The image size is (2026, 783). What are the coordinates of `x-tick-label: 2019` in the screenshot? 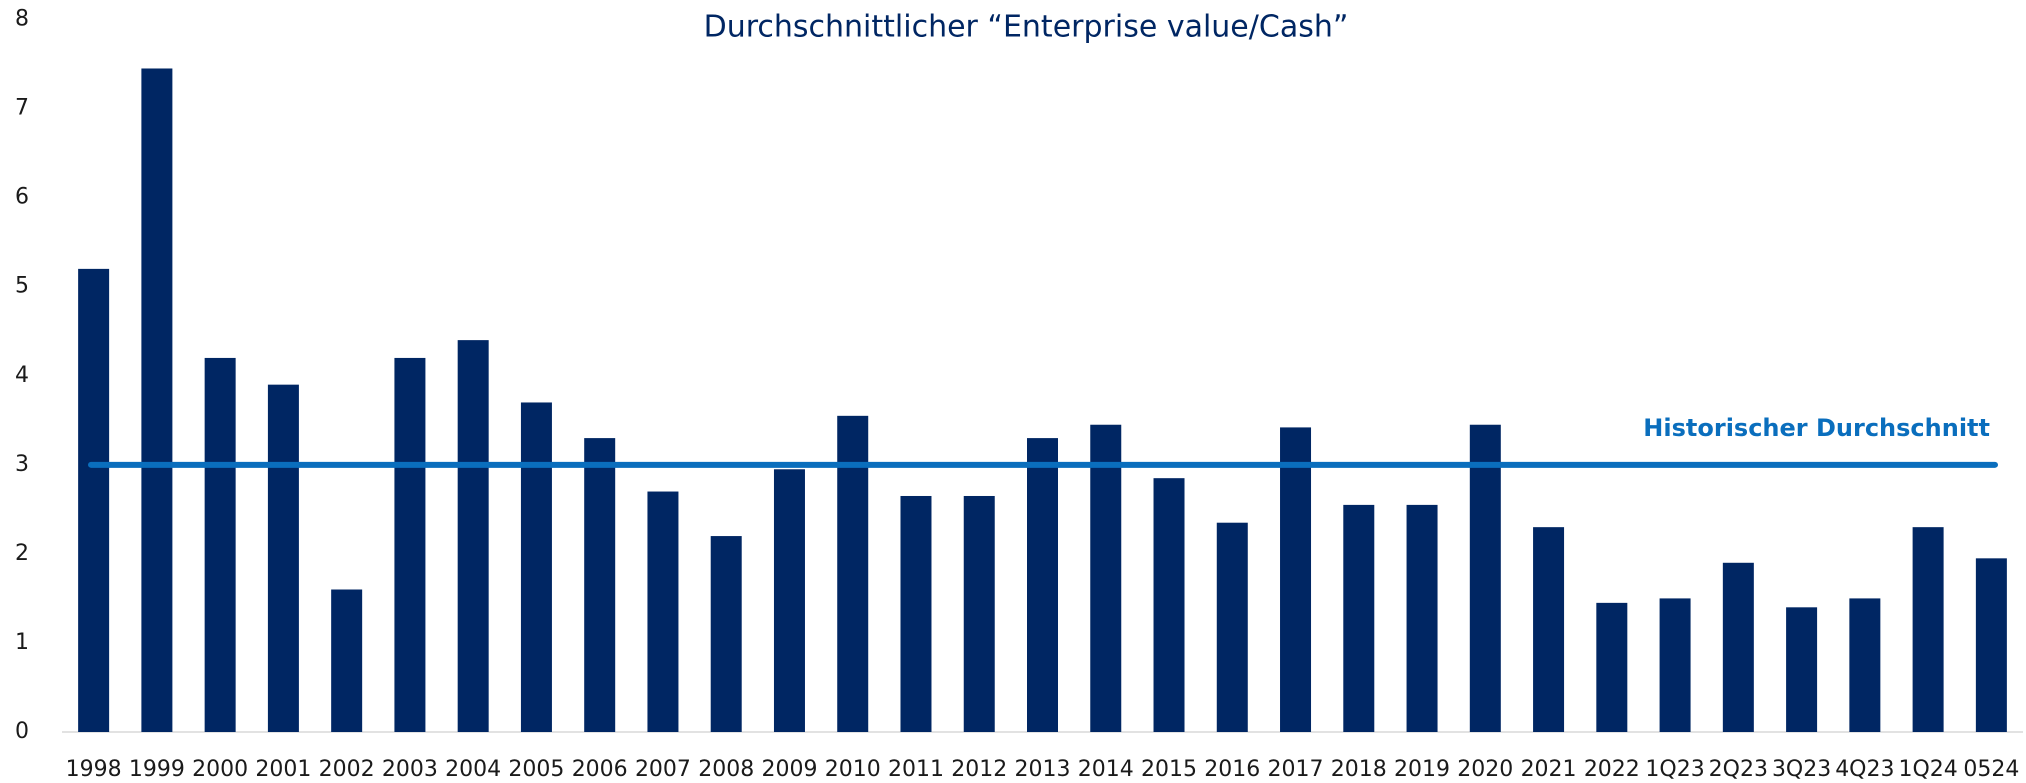 It's located at (1422, 768).